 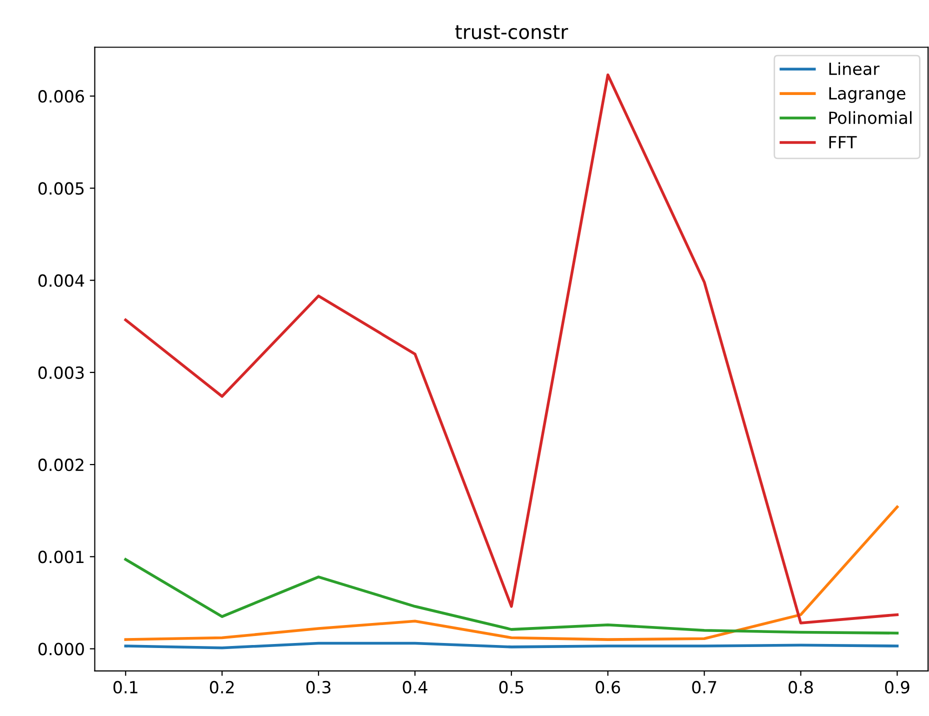 I want to click on chart-title: trust-constr, so click(x=511, y=32).